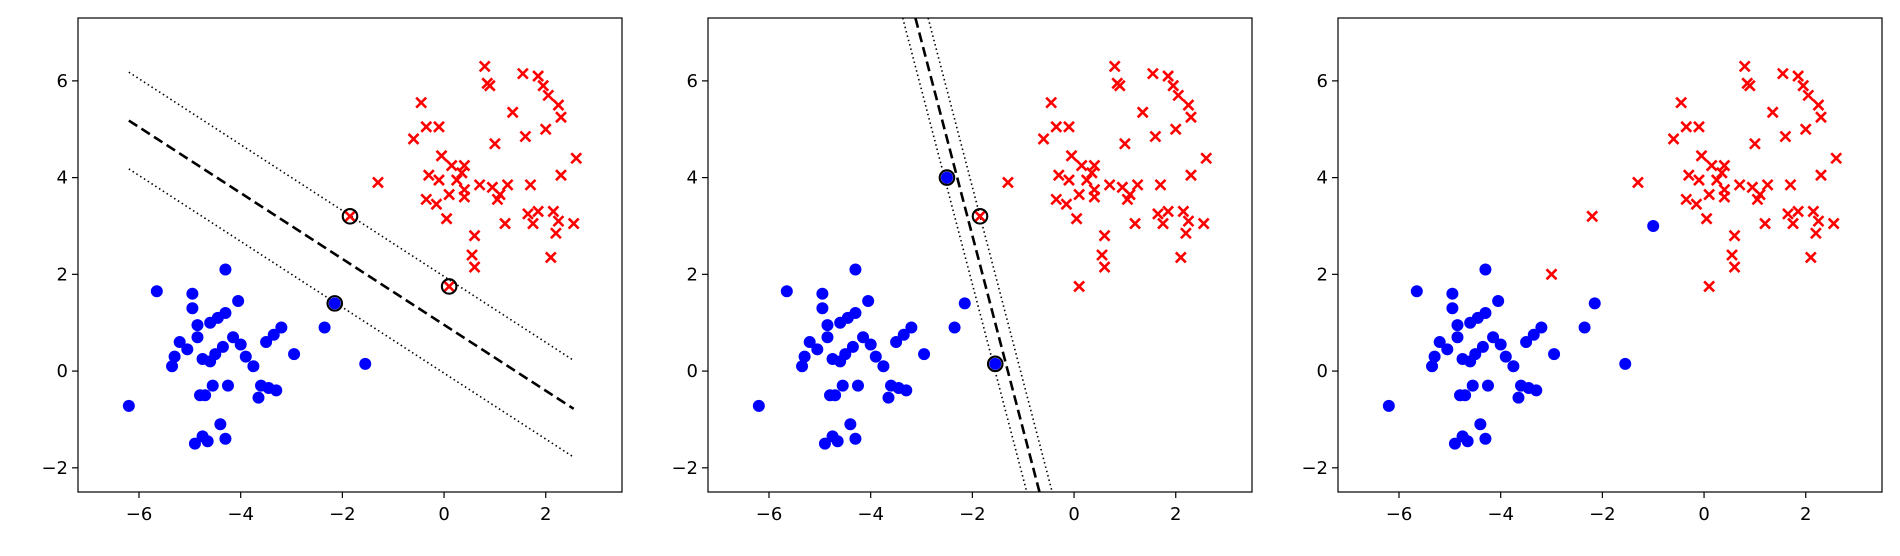 This screenshot has width=1900, height=556. I want to click on y-tick-label: 4, so click(62, 178).